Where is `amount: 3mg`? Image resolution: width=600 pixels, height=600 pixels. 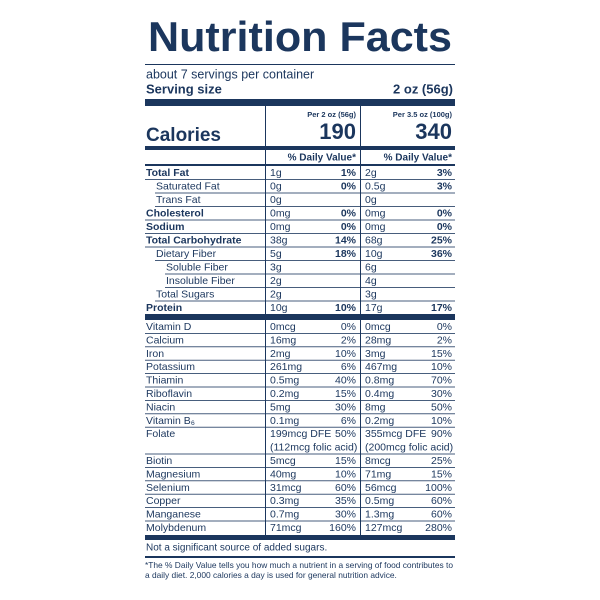 amount: 3mg is located at coordinates (375, 354).